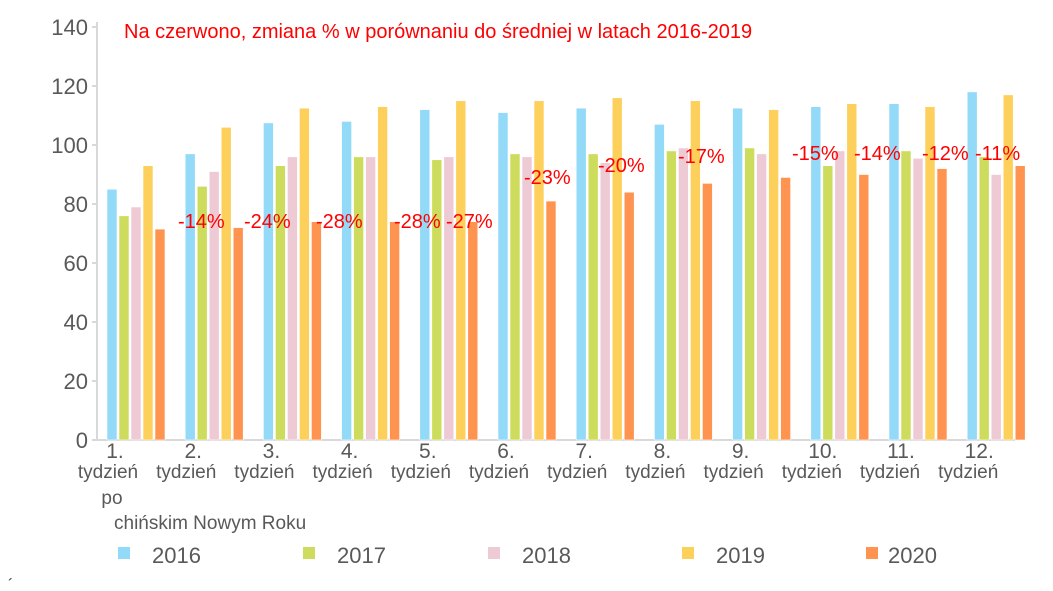  I want to click on x-tick-label: 5., so click(428, 451).